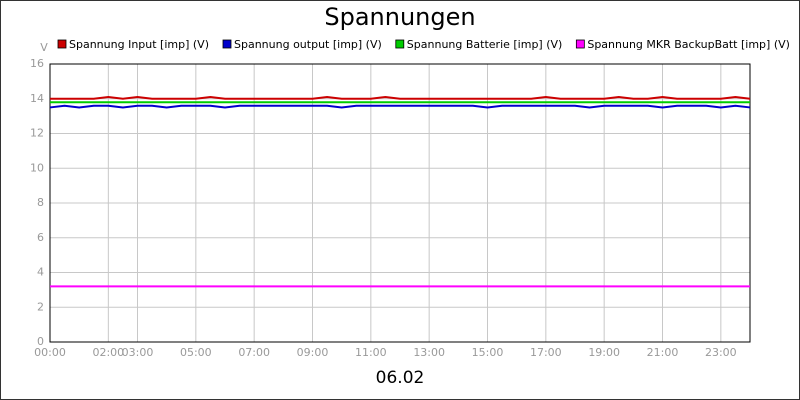  Describe the element at coordinates (40, 237) in the screenshot. I see `y-tick-label: 6` at that location.